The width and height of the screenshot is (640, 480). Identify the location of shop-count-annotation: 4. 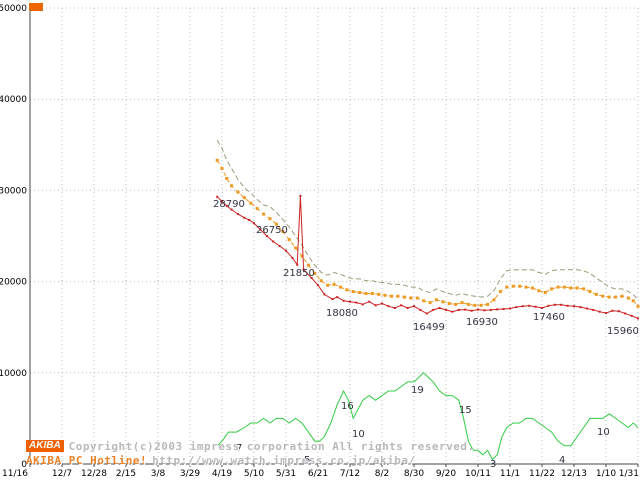
(562, 460).